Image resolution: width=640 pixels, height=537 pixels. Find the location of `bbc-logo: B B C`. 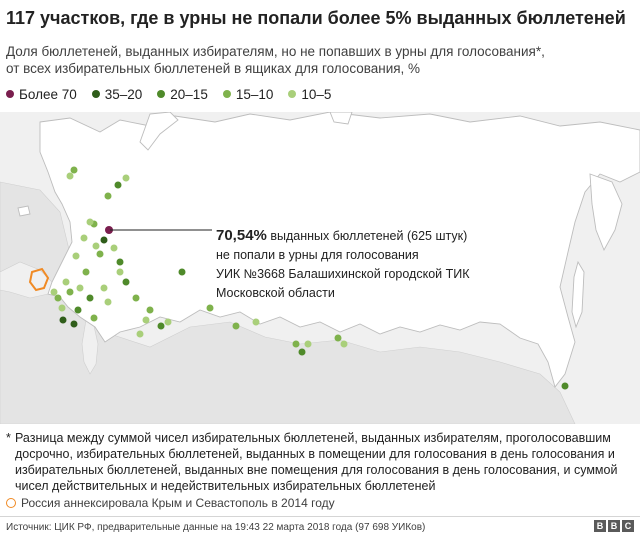

bbc-logo: B B C is located at coordinates (613, 526).